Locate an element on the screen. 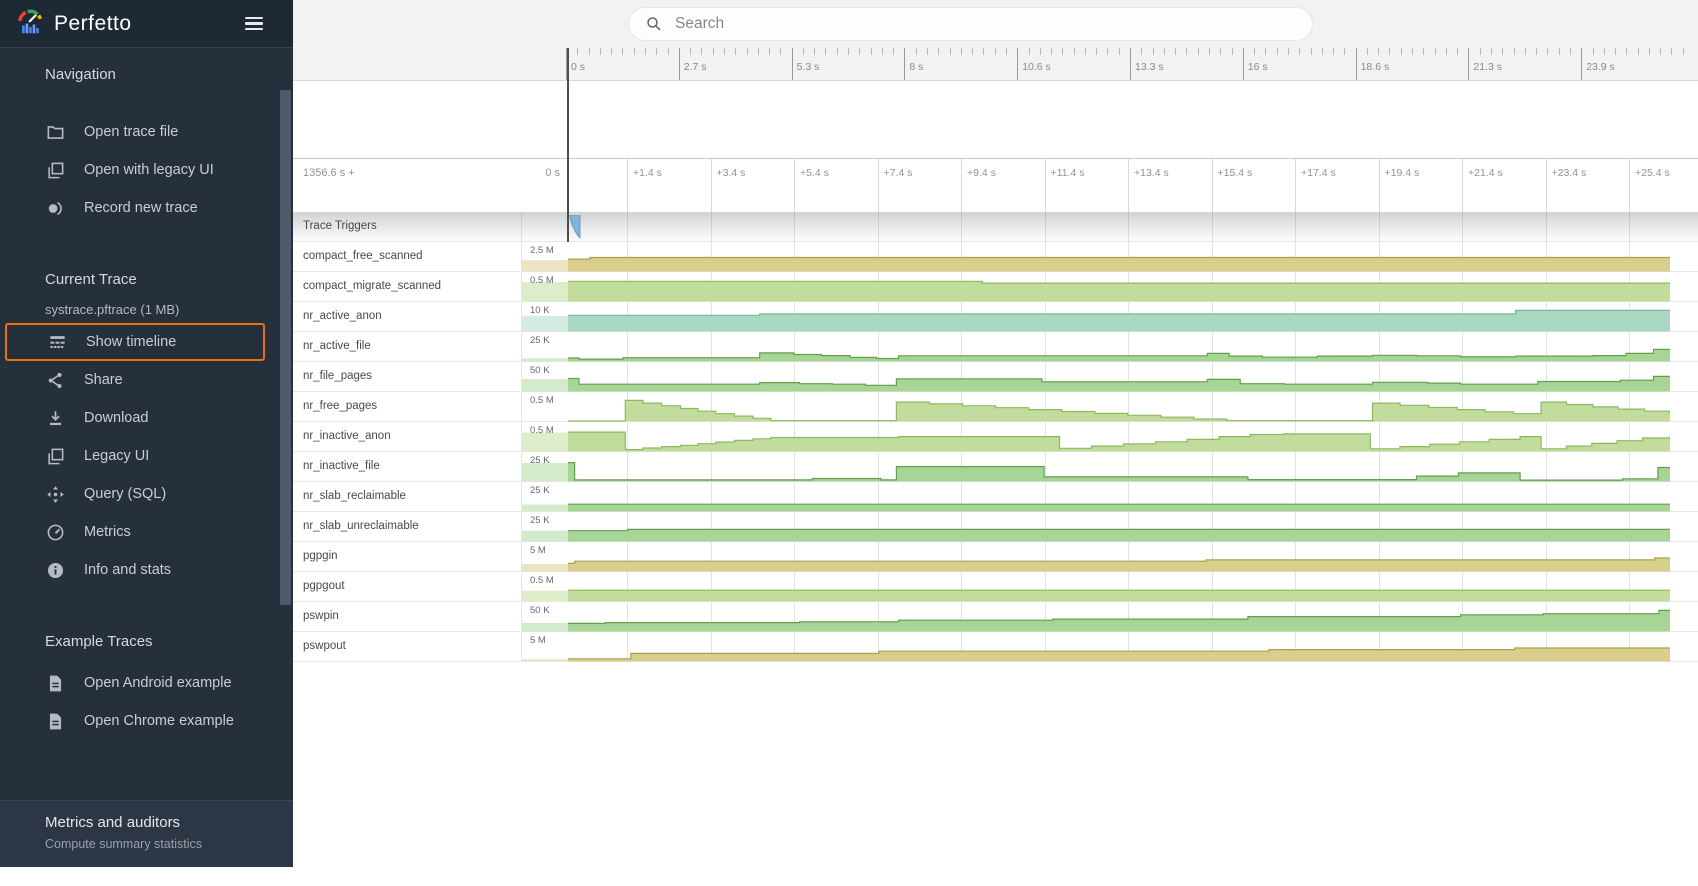 The image size is (1698, 886). sidebar-item-show-timeline: Show timeline is located at coordinates (135, 342).